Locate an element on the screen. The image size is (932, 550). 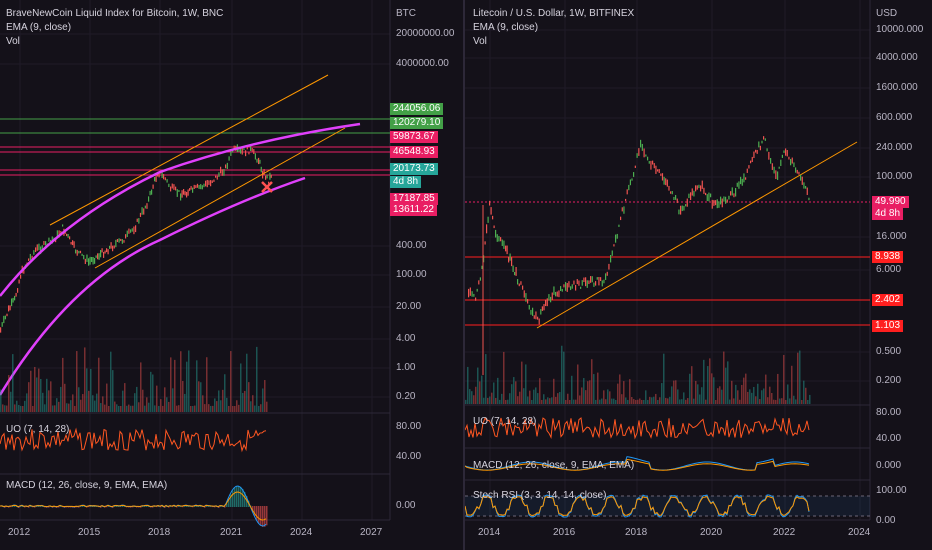
left-lower-trendline is located at coordinates (220, 198).